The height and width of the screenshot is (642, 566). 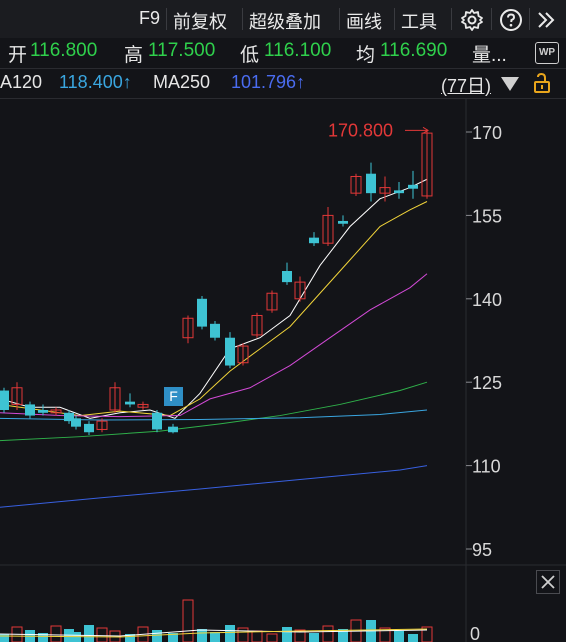 What do you see at coordinates (547, 53) in the screenshot?
I see `wp-icon: WP` at bounding box center [547, 53].